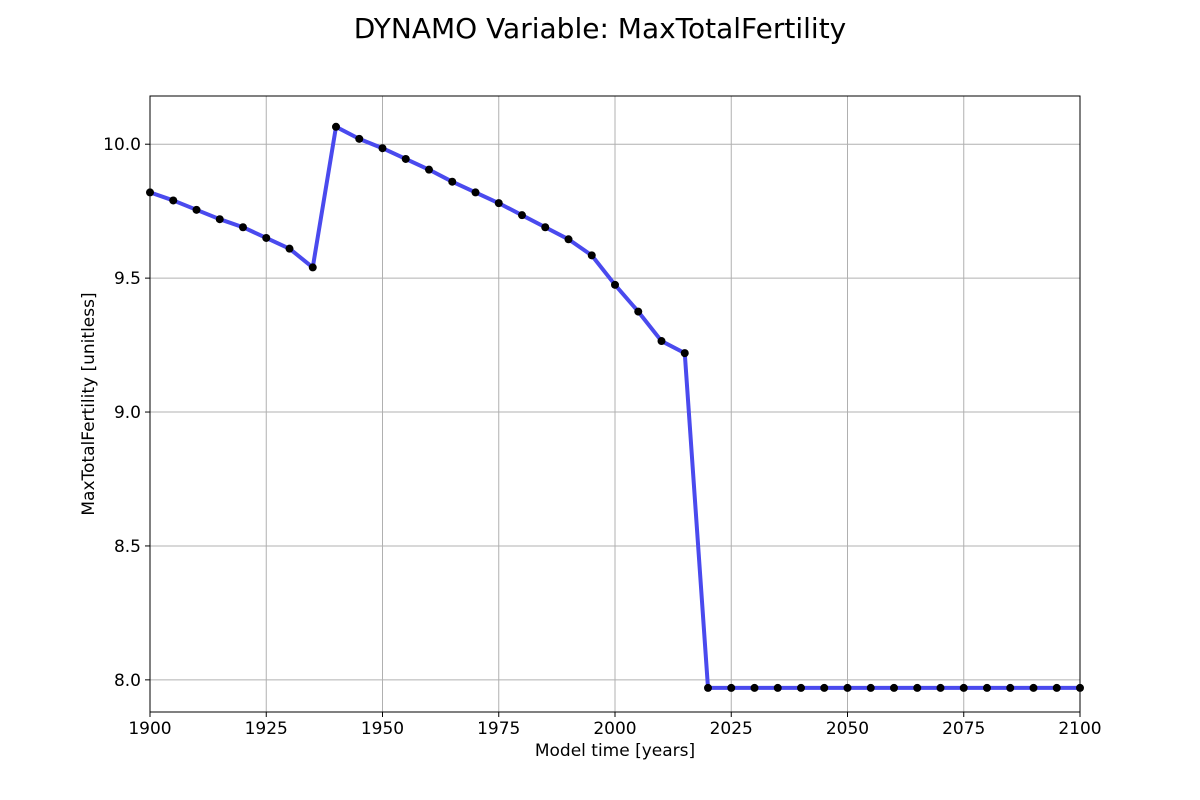 The width and height of the screenshot is (1200, 800). What do you see at coordinates (731, 729) in the screenshot?
I see `x-tick-label: 2025` at bounding box center [731, 729].